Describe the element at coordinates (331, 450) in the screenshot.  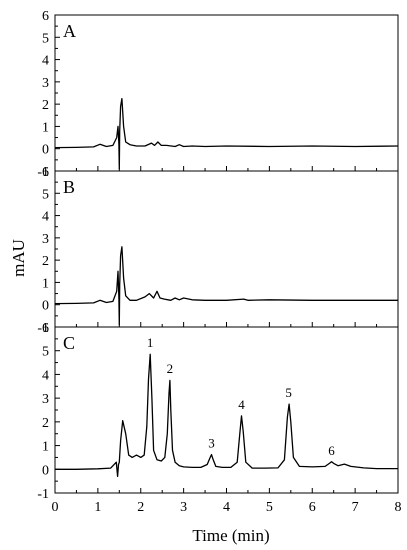
I see `peak-label-6: 6` at that location.